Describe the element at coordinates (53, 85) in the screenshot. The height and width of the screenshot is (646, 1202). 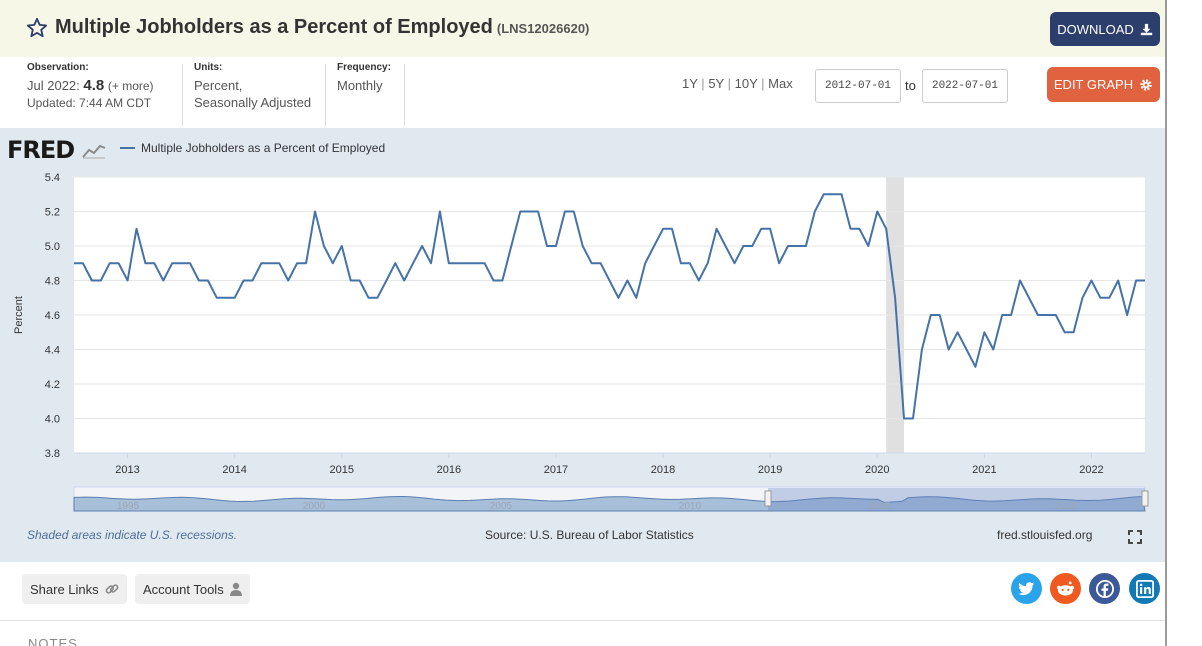
I see `observation-period: Jul 2022:` at that location.